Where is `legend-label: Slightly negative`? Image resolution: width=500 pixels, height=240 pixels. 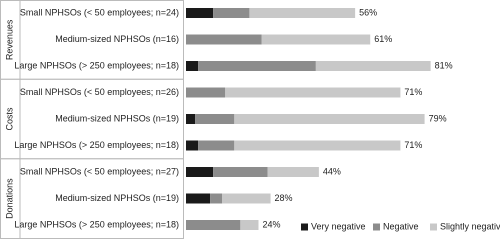 legend-label: Slightly negative is located at coordinates (470, 226).